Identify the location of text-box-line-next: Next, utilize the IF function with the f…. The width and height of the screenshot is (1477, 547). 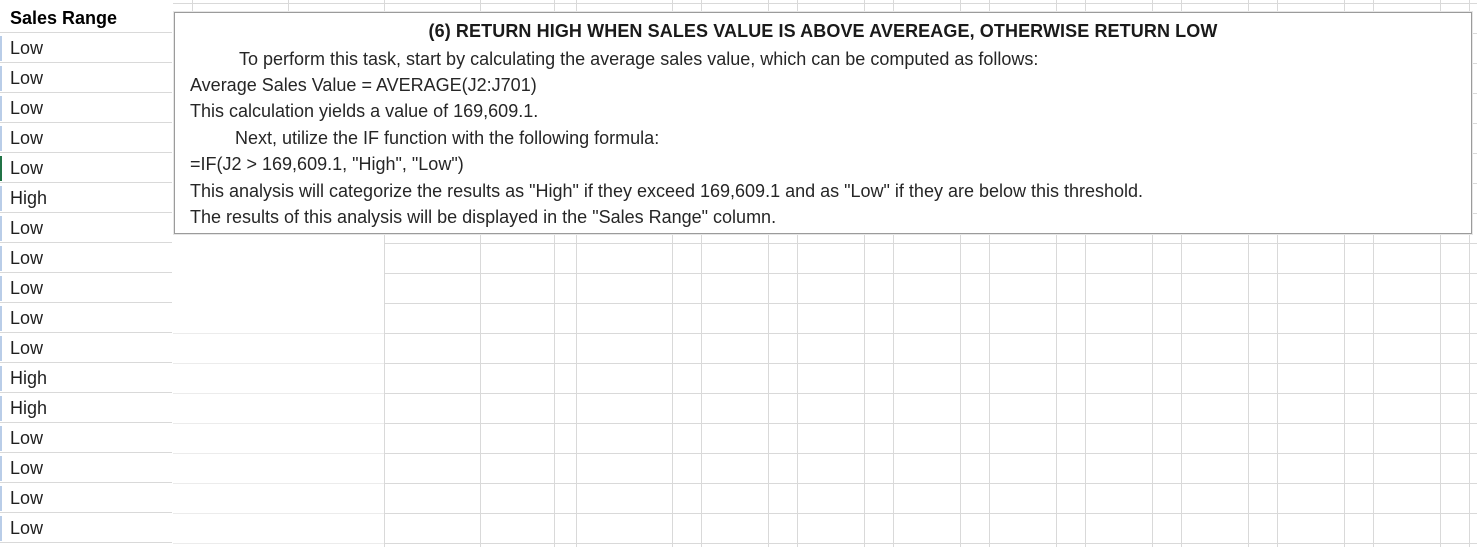
(447, 138).